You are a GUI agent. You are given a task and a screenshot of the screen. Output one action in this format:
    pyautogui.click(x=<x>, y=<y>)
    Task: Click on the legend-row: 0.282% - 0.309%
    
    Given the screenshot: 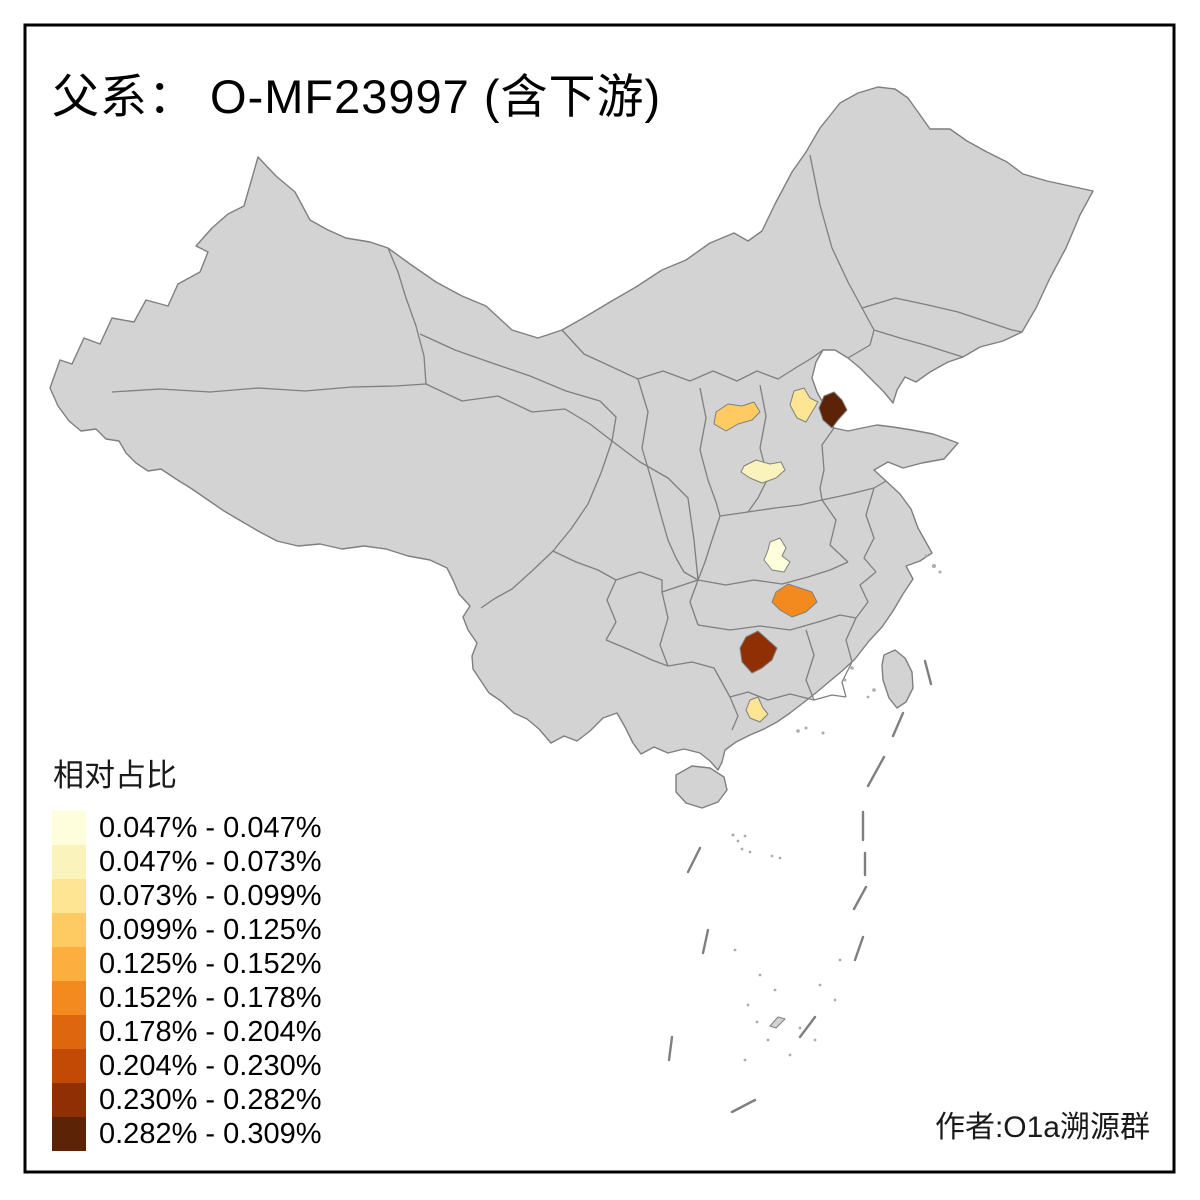 What is the action you would take?
    pyautogui.click(x=186, y=1134)
    